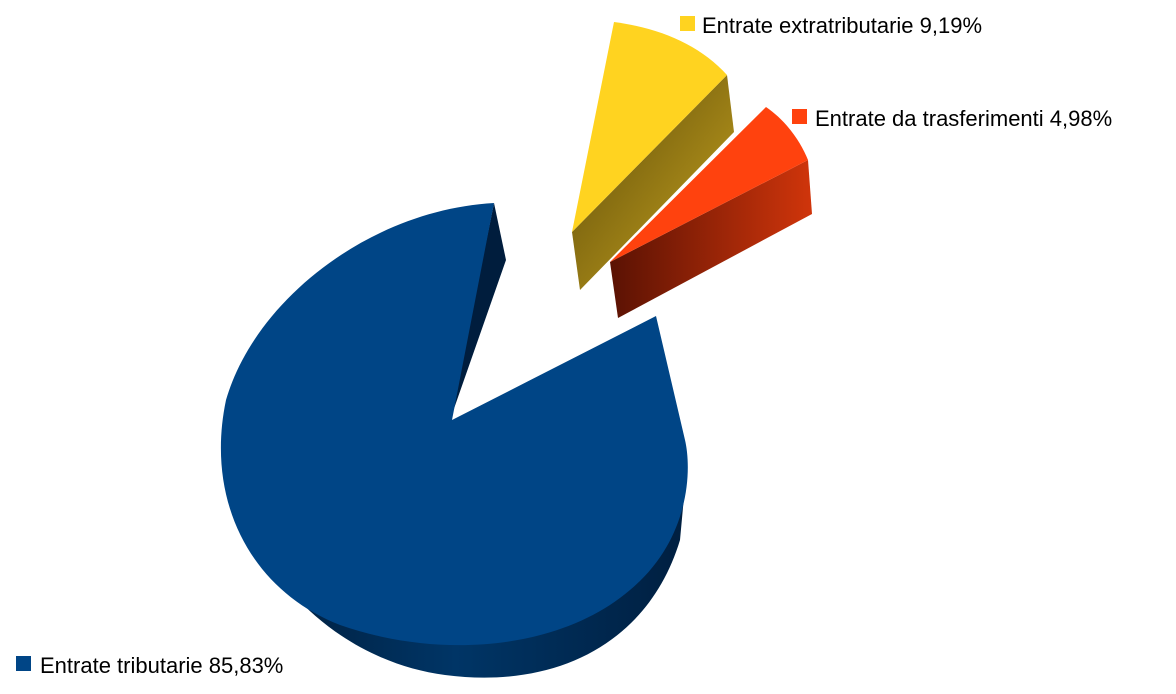  I want to click on legend-item-entrate-extratributarie: Entrate extratributarie 9,19%, so click(831, 25).